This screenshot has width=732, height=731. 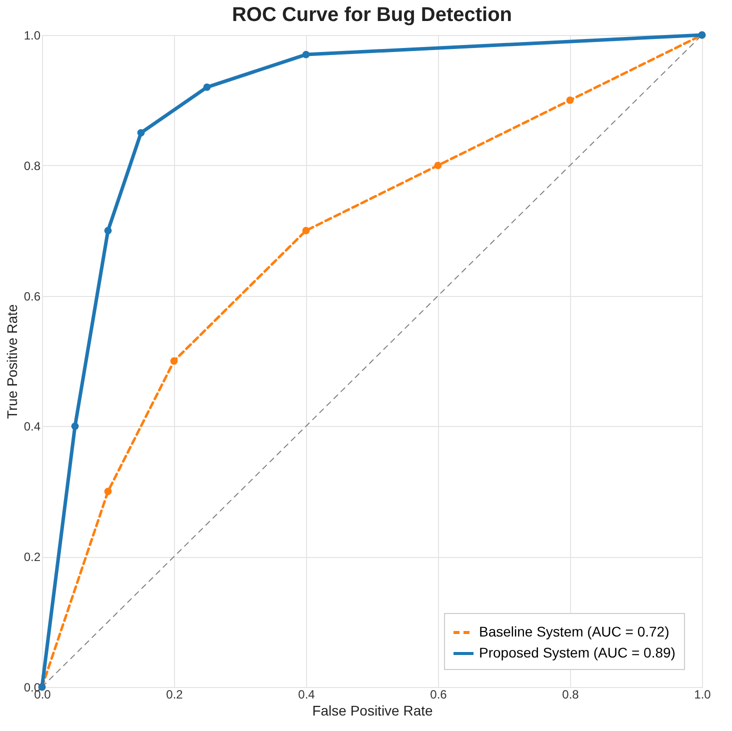 I want to click on x-tick-label: 0.8, so click(x=571, y=695).